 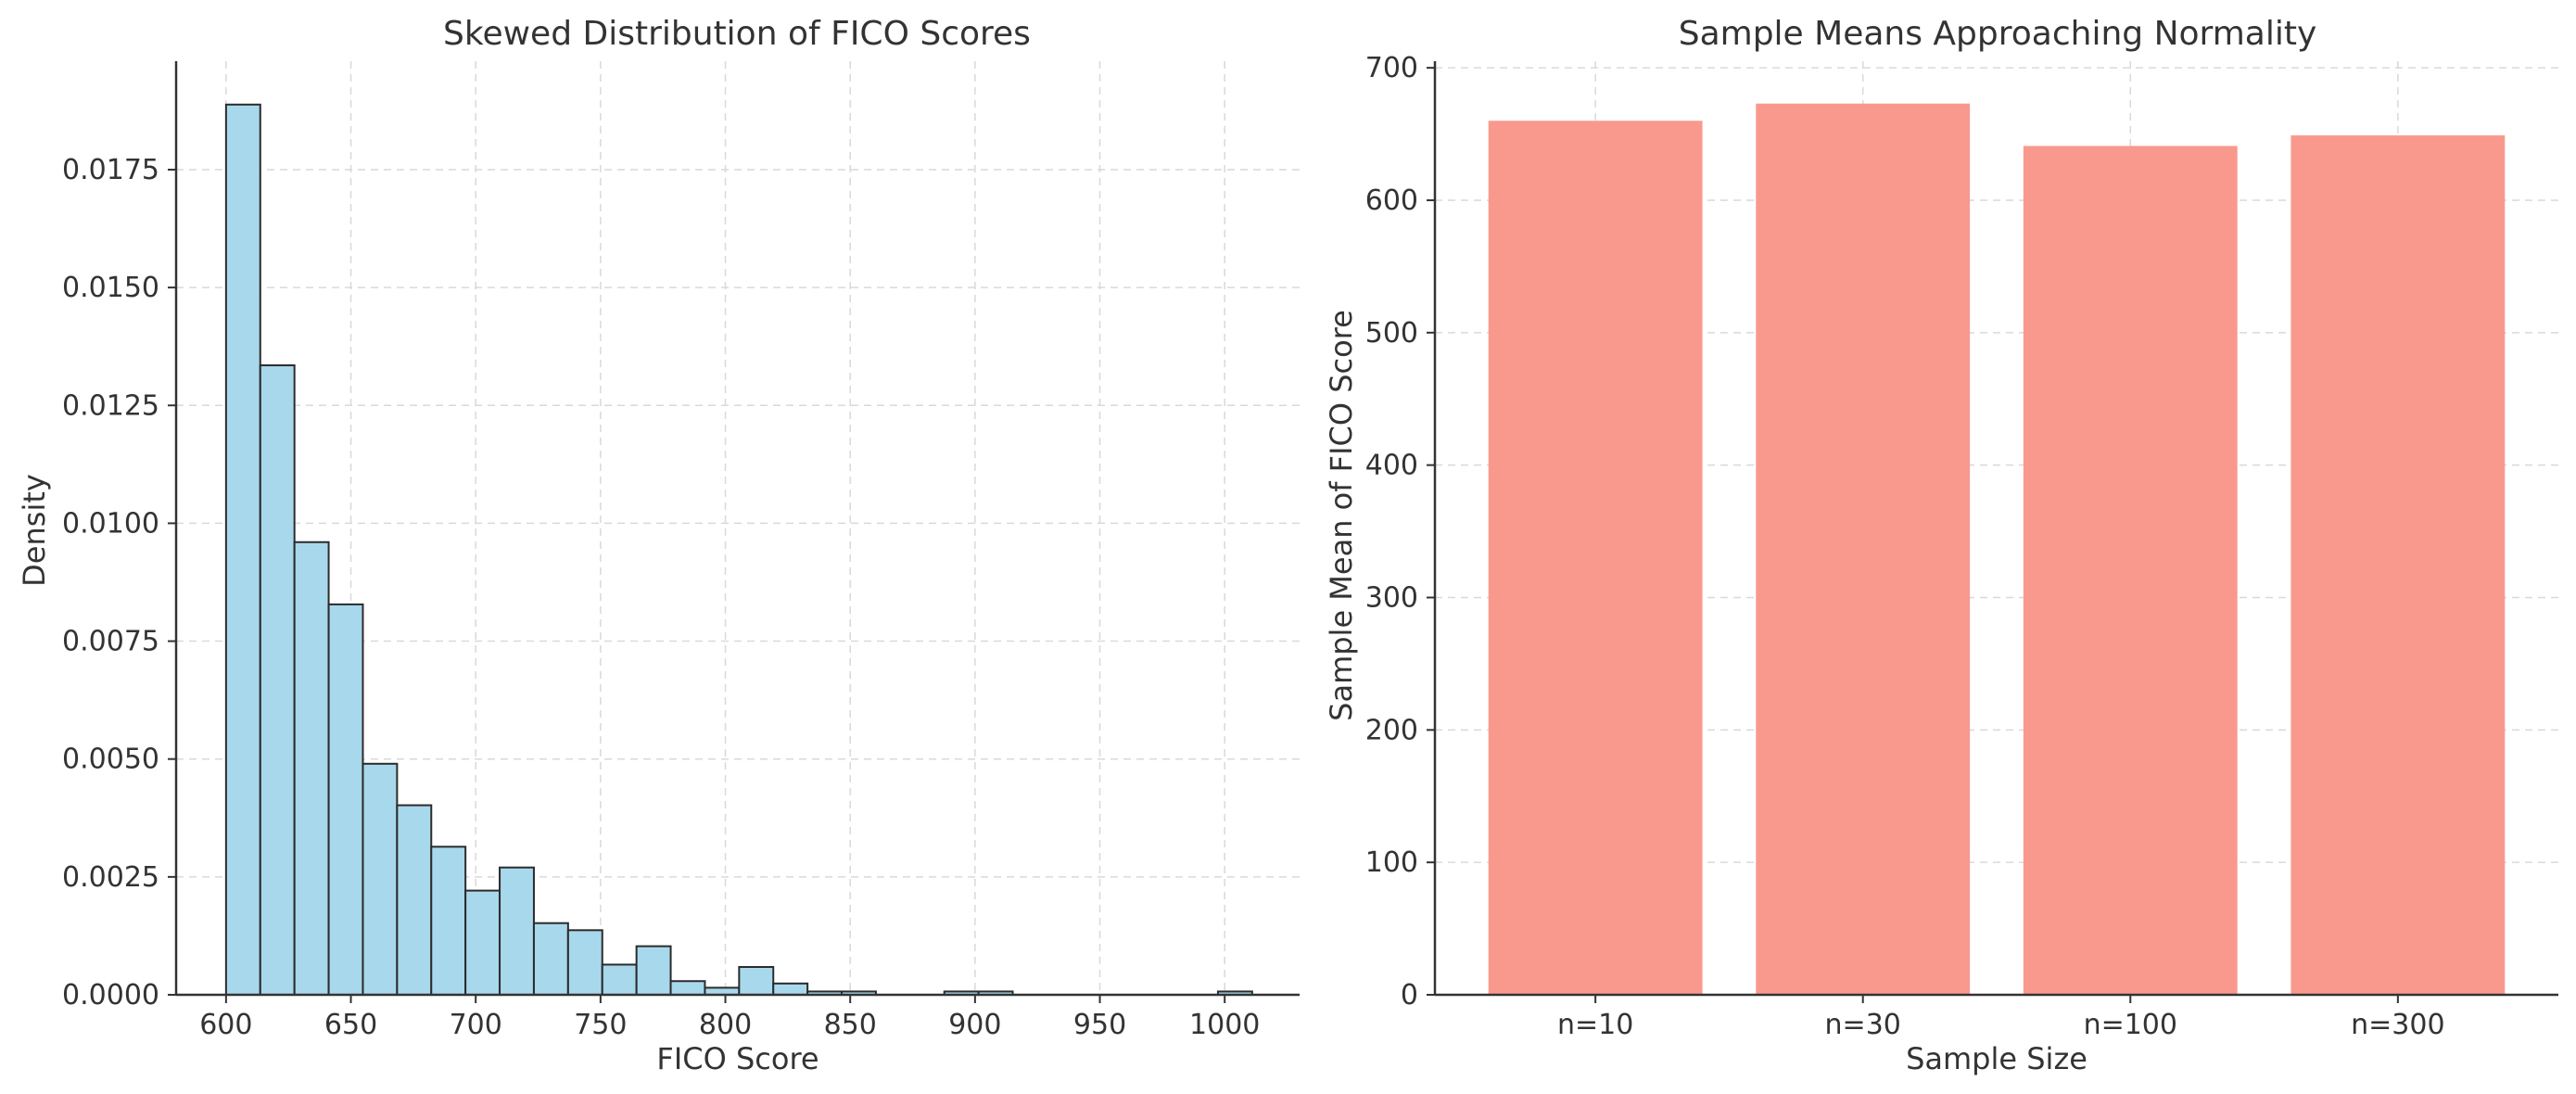 I want to click on bar-chart-y-tick-label: 0, so click(x=1409, y=995).